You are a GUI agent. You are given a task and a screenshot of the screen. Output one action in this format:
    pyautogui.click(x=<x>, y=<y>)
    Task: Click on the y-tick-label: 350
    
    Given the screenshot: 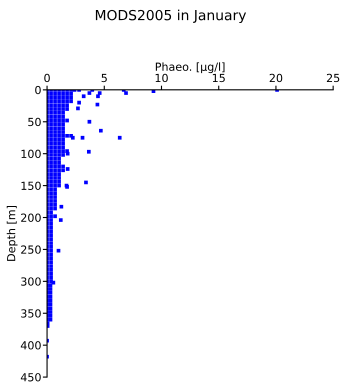 What is the action you would take?
    pyautogui.click(x=31, y=313)
    